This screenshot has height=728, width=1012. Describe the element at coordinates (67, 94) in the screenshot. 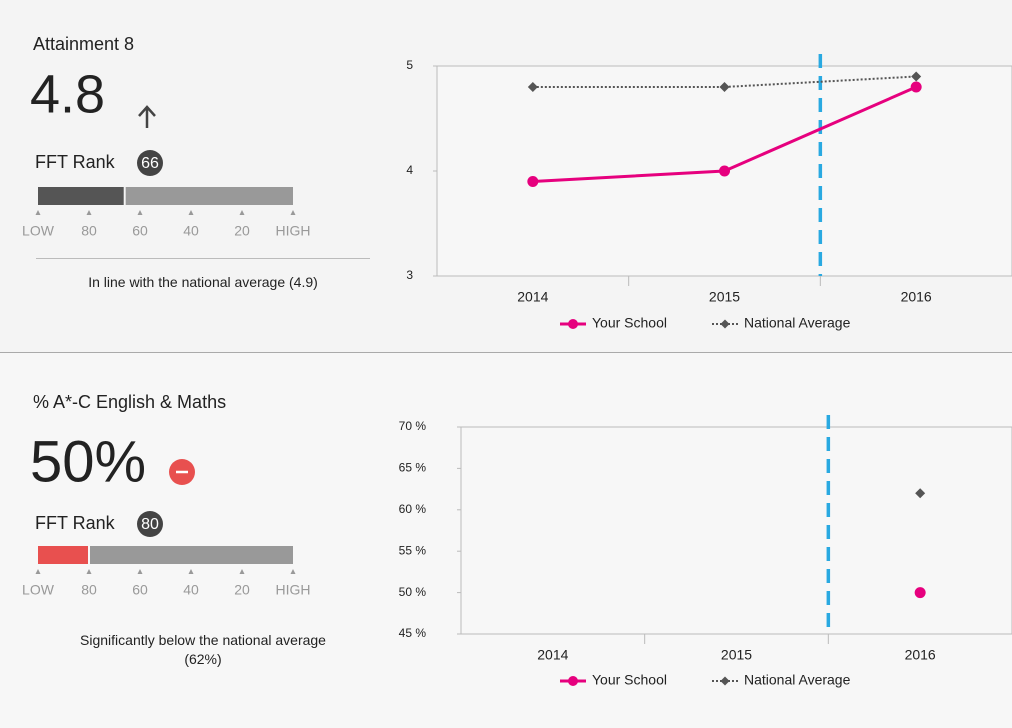

I see `metric-value: 4.8` at that location.